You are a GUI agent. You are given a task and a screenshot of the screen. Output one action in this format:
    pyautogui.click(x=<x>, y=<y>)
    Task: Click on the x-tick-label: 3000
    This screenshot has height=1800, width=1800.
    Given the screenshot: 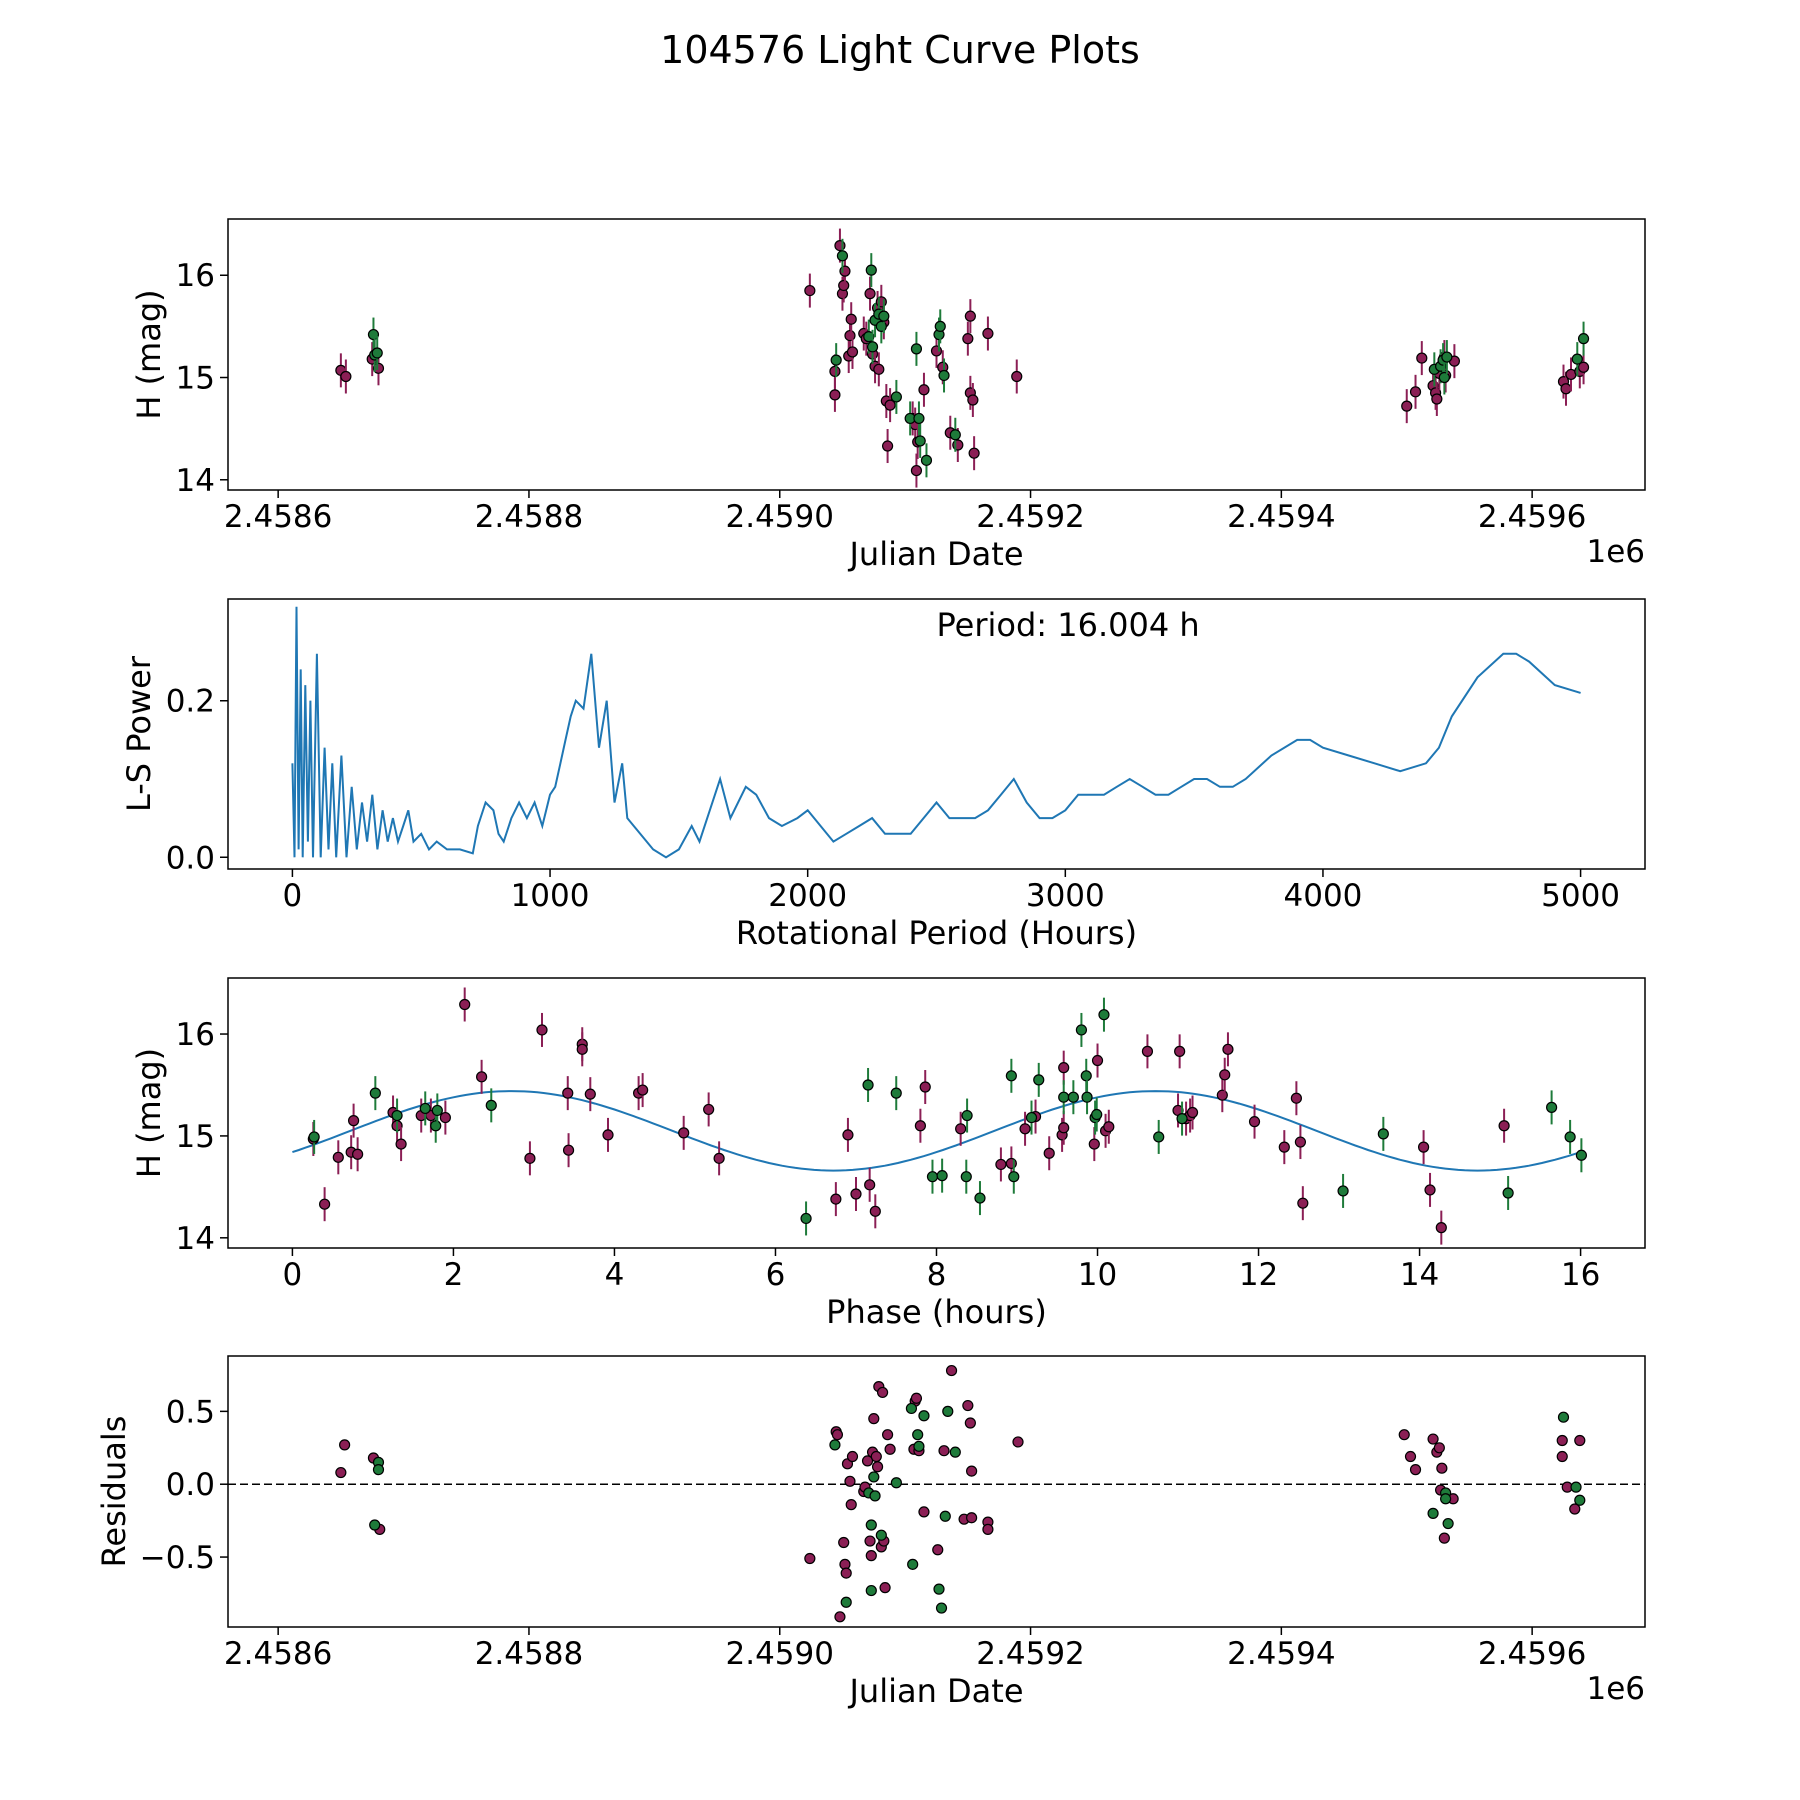 What is the action you would take?
    pyautogui.click(x=1065, y=896)
    